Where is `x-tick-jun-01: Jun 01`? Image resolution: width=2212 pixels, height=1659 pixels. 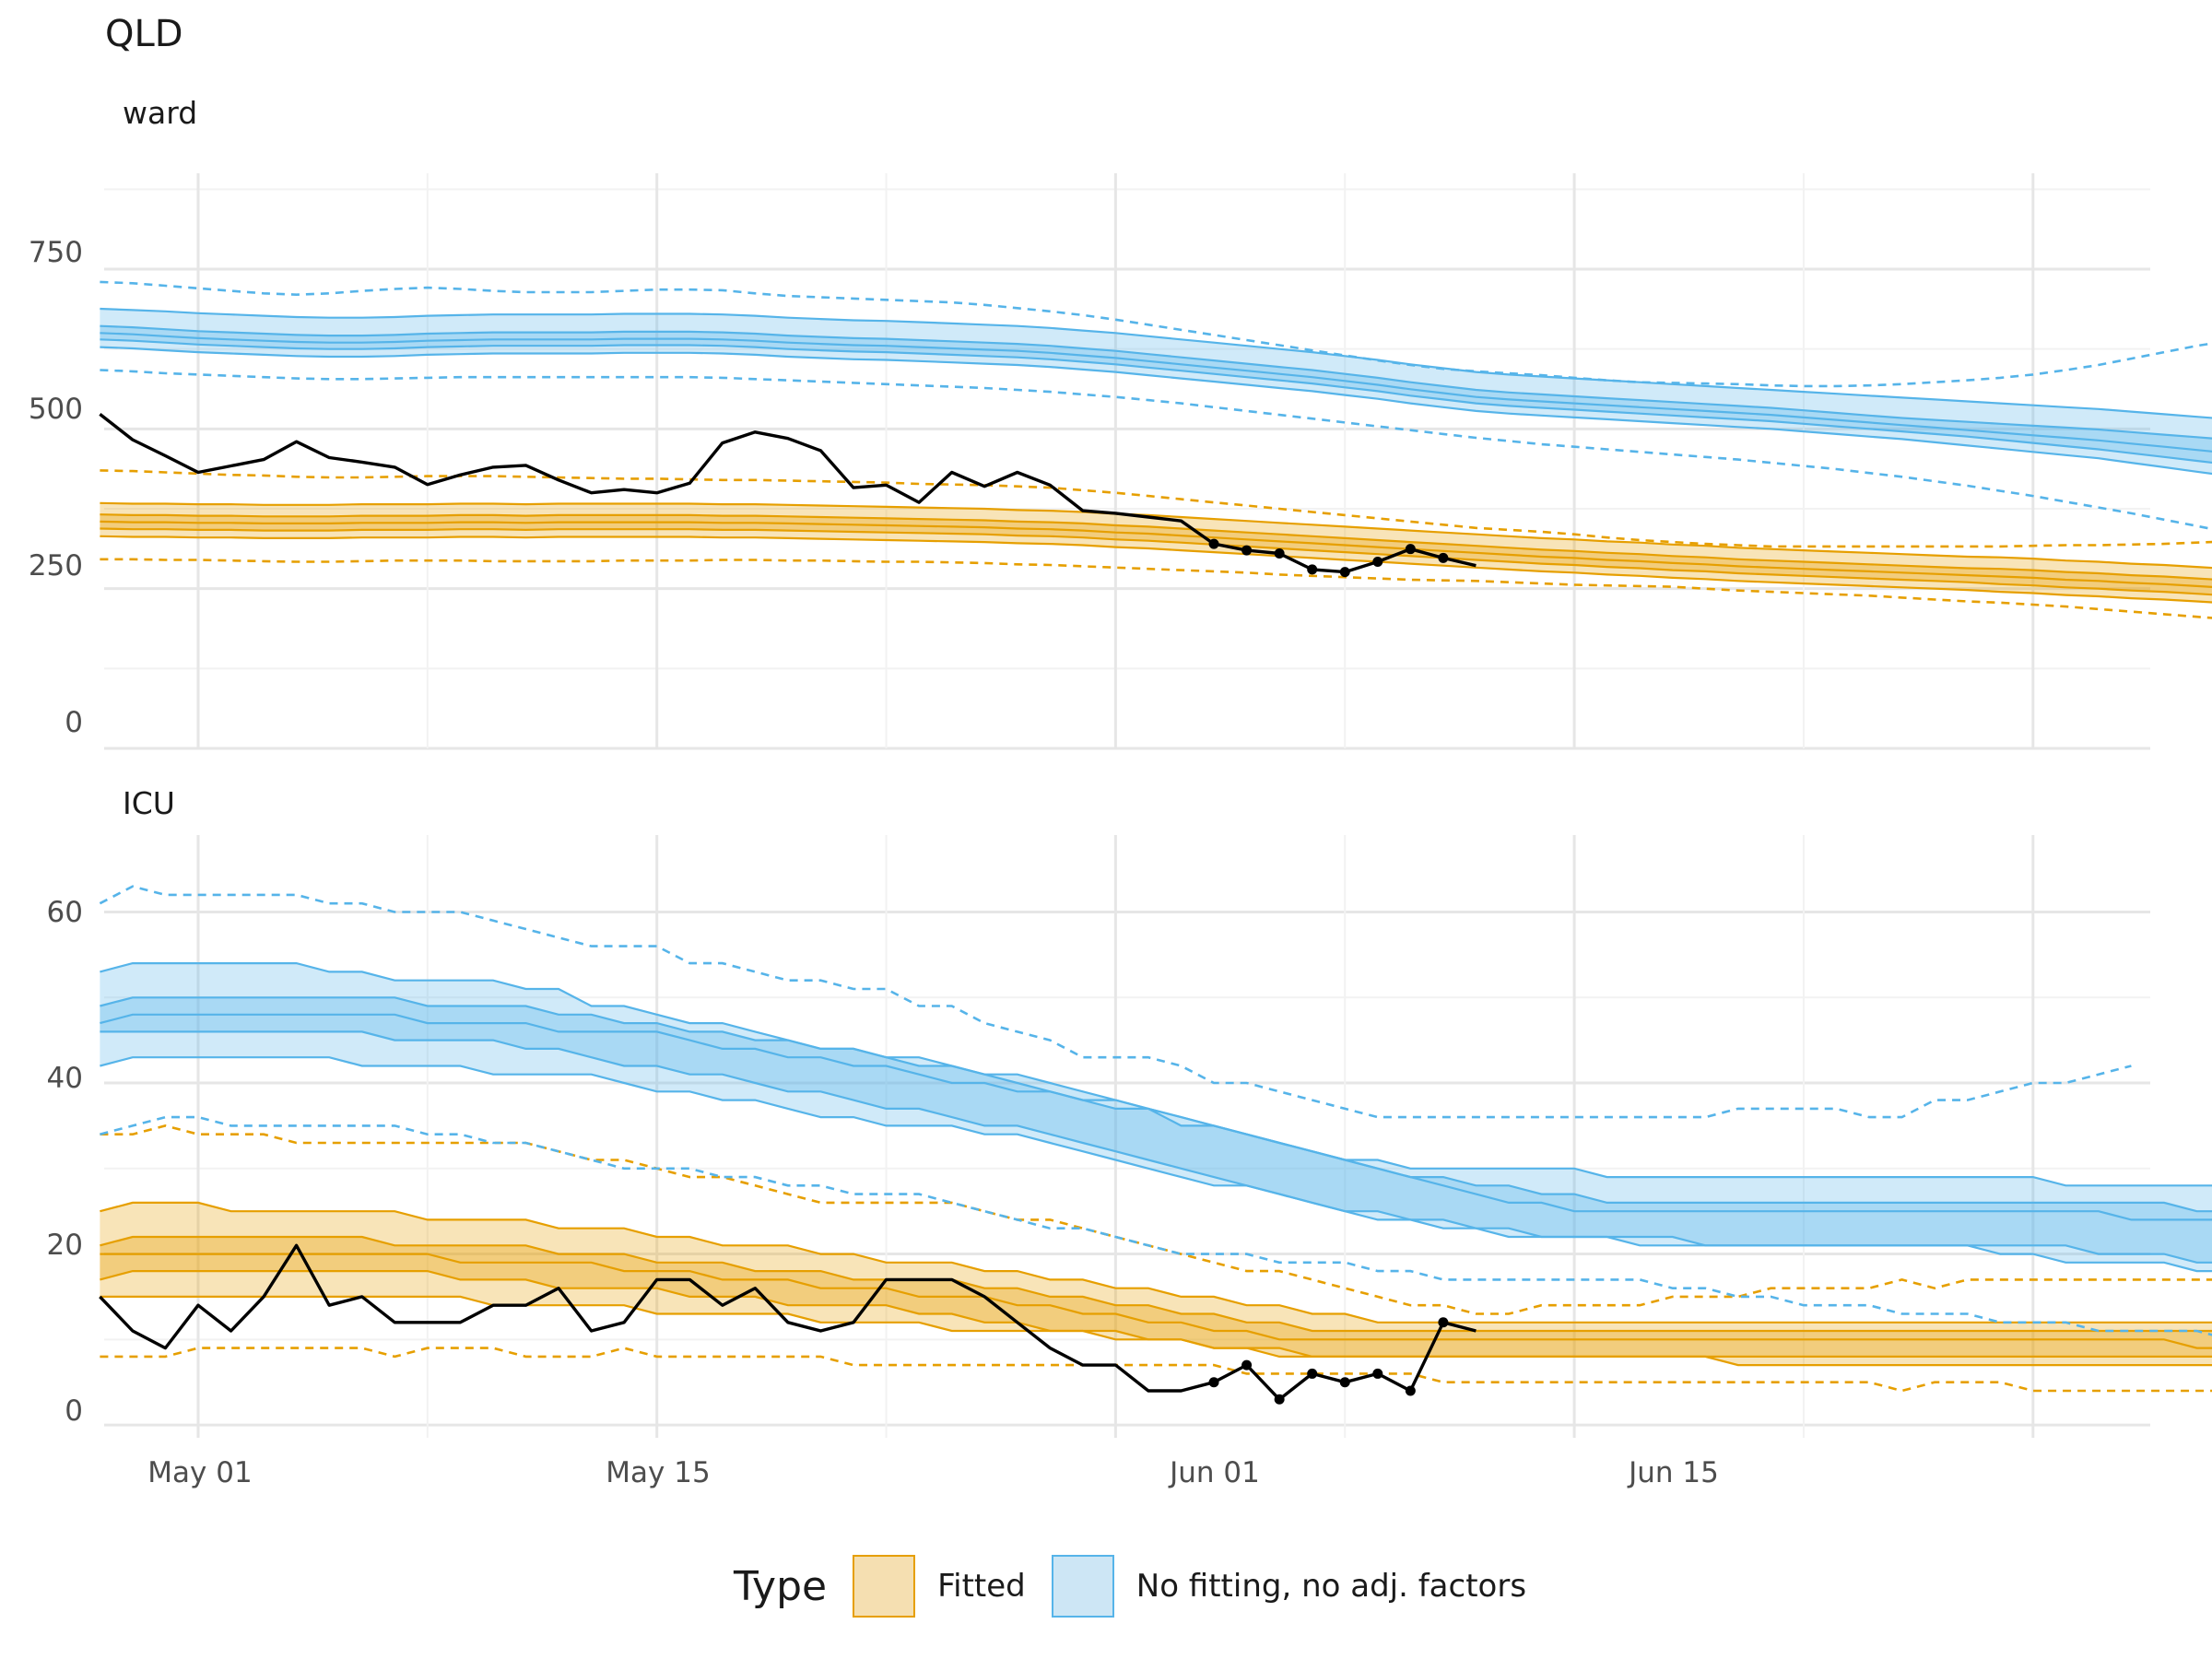
x-tick-jun-01: Jun 01 is located at coordinates (1215, 1472).